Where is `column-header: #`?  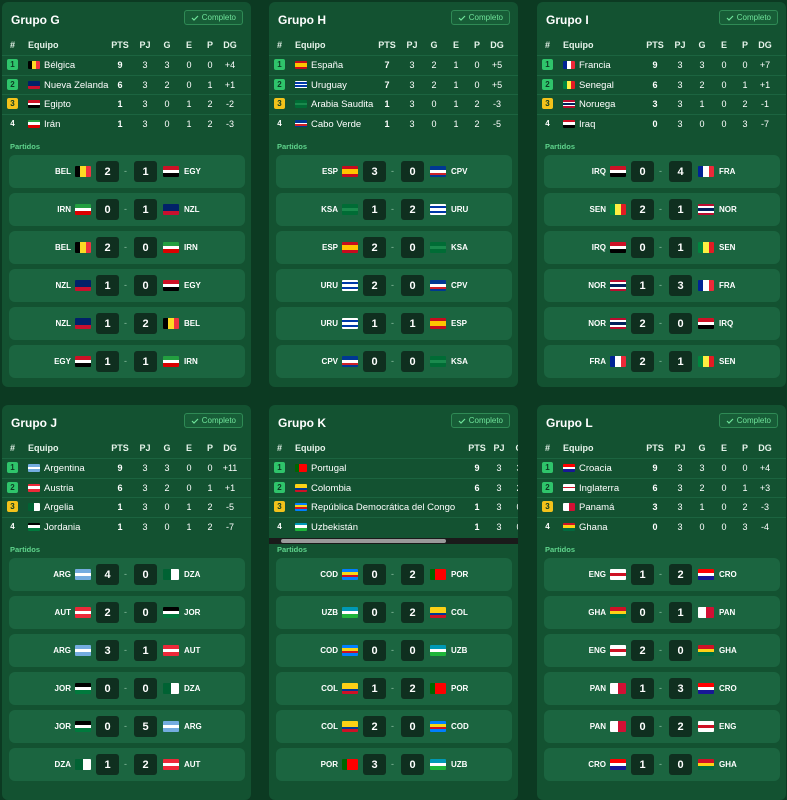 column-header: # is located at coordinates (548, 45).